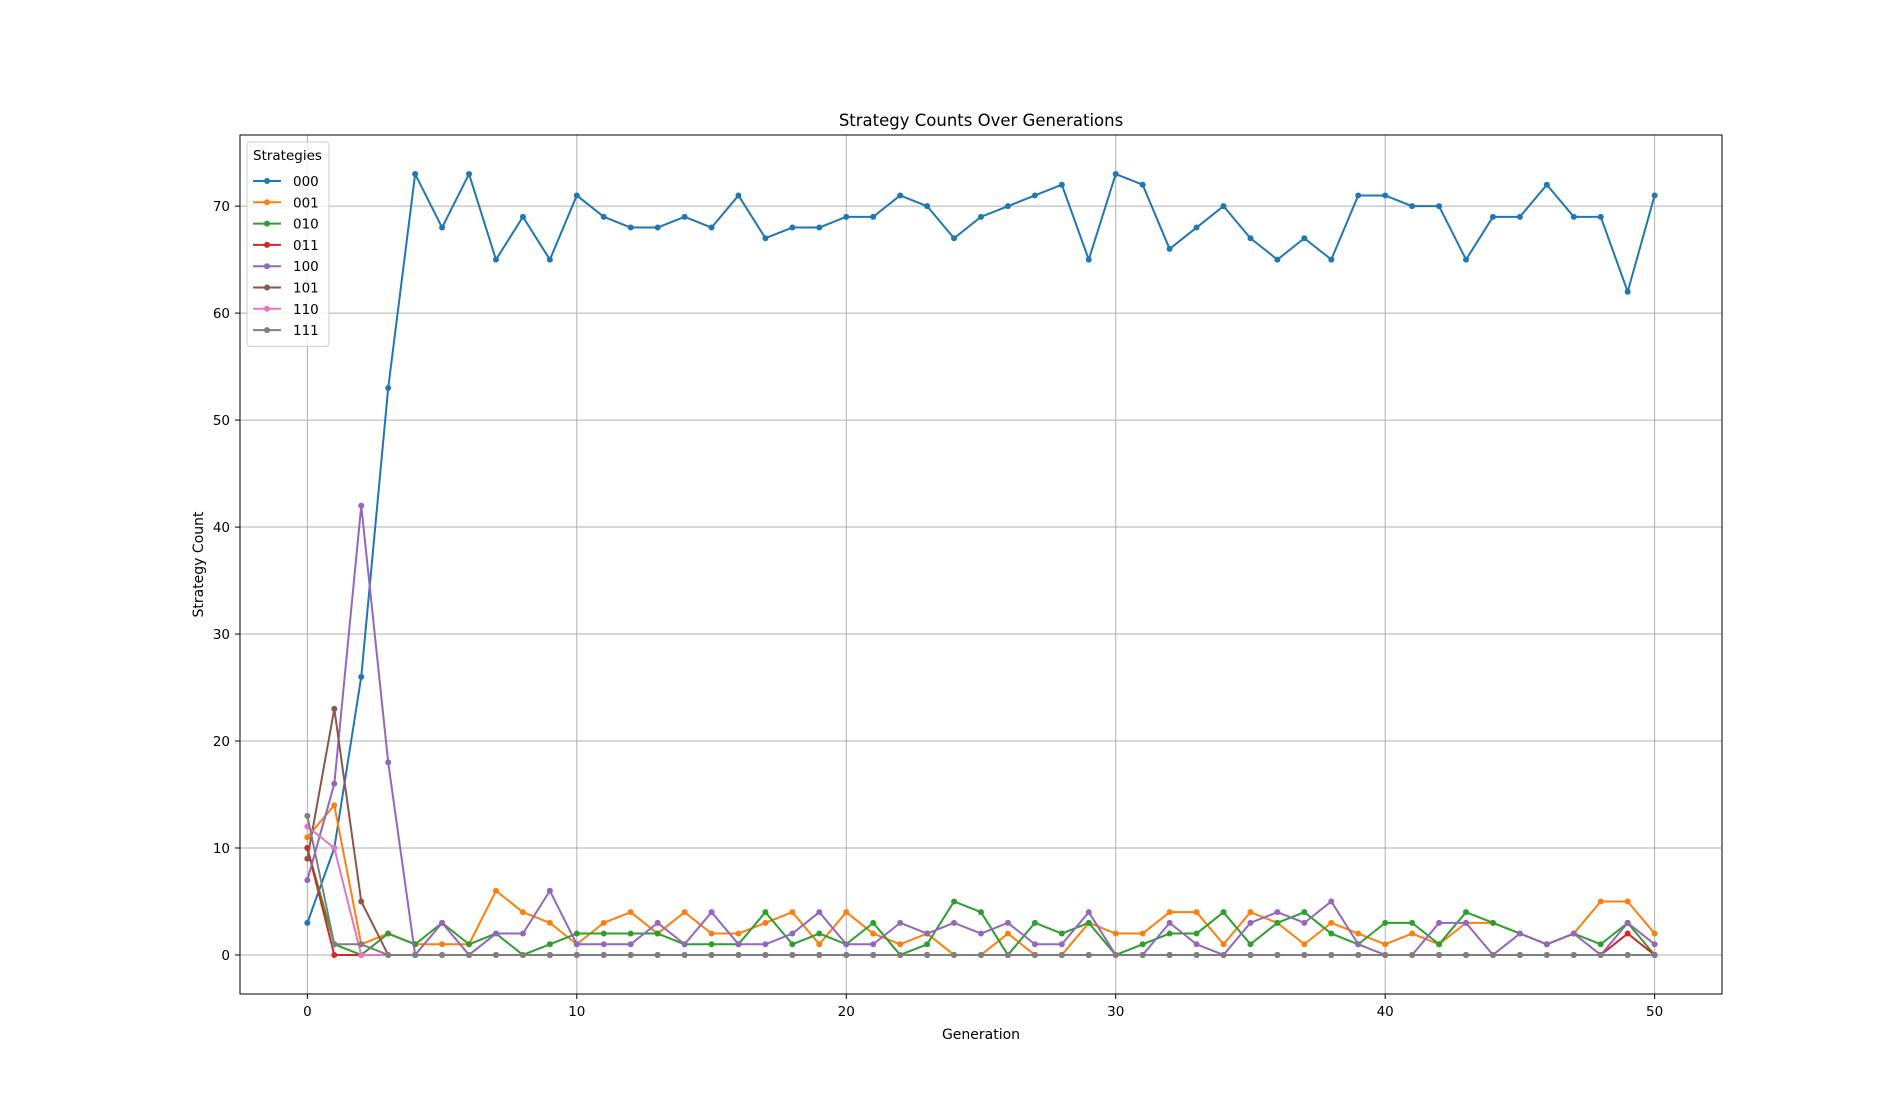 The image size is (1896, 1107). Describe the element at coordinates (221, 421) in the screenshot. I see `y-tick-label: 50` at that location.